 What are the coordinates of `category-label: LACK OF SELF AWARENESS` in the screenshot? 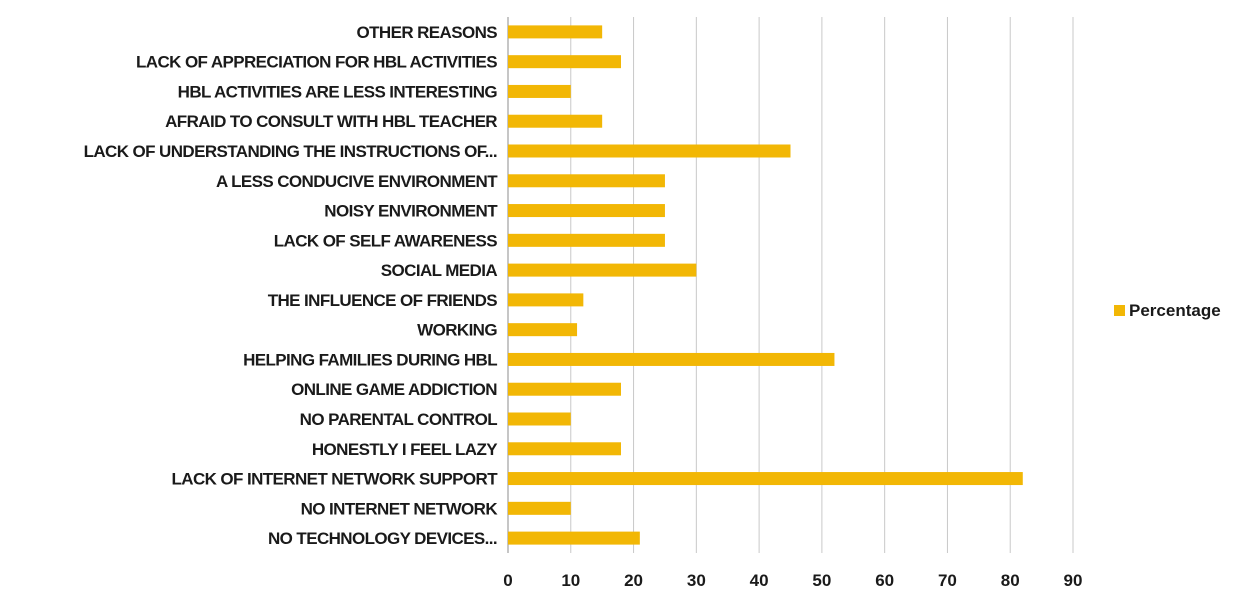 It's located at (386, 240).